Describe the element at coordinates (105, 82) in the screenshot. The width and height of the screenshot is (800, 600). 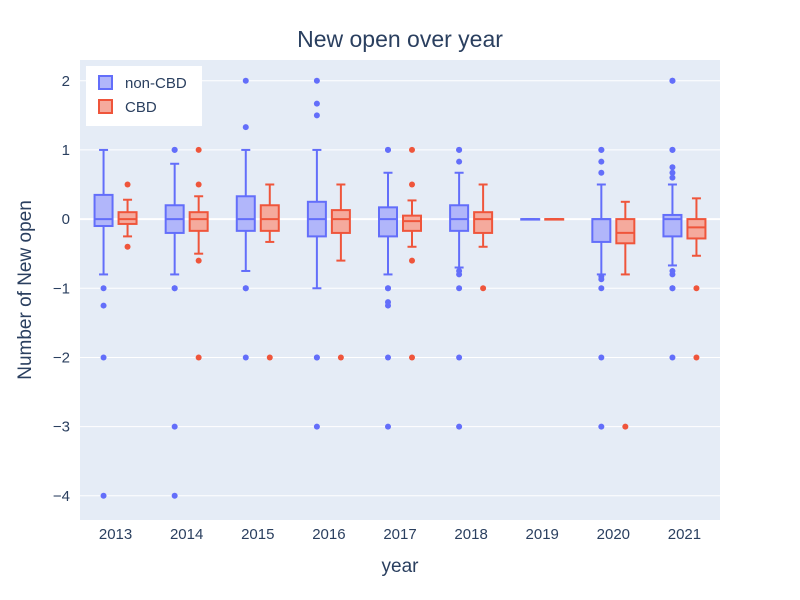
I see `legend-swatch-non-cbd` at that location.